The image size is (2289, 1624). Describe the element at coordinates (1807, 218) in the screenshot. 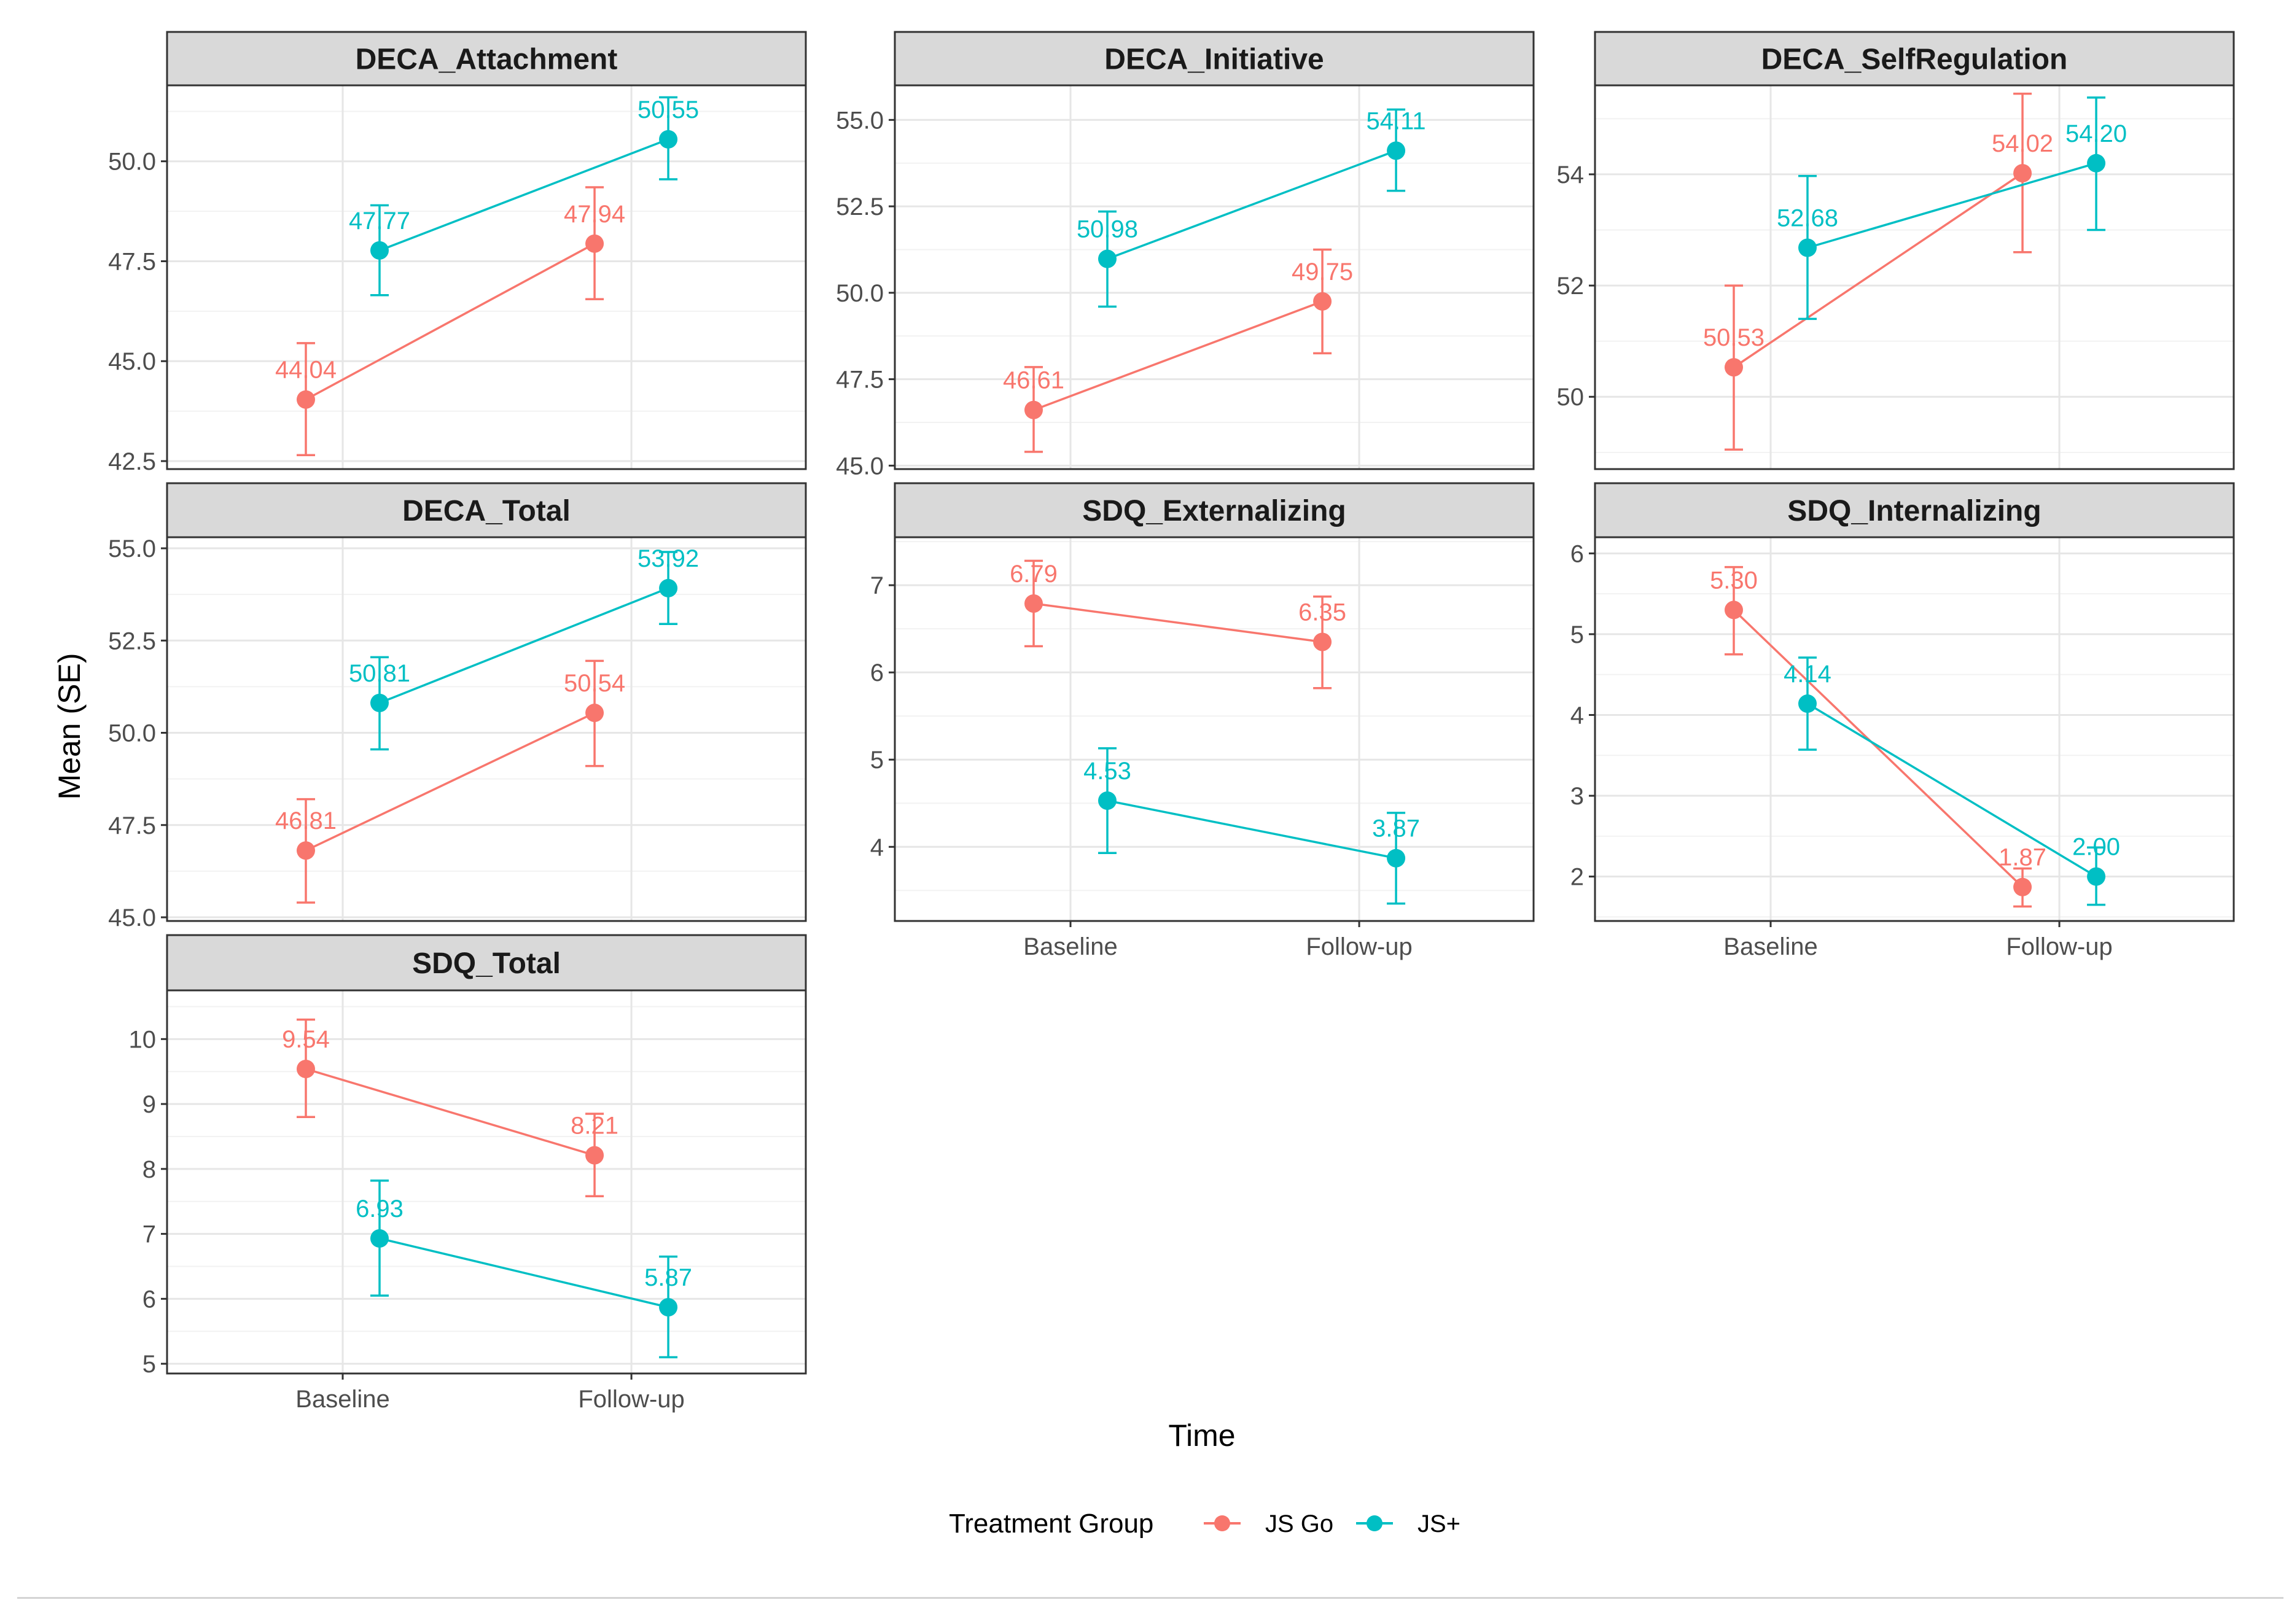

I see `data-label: 52.68` at that location.